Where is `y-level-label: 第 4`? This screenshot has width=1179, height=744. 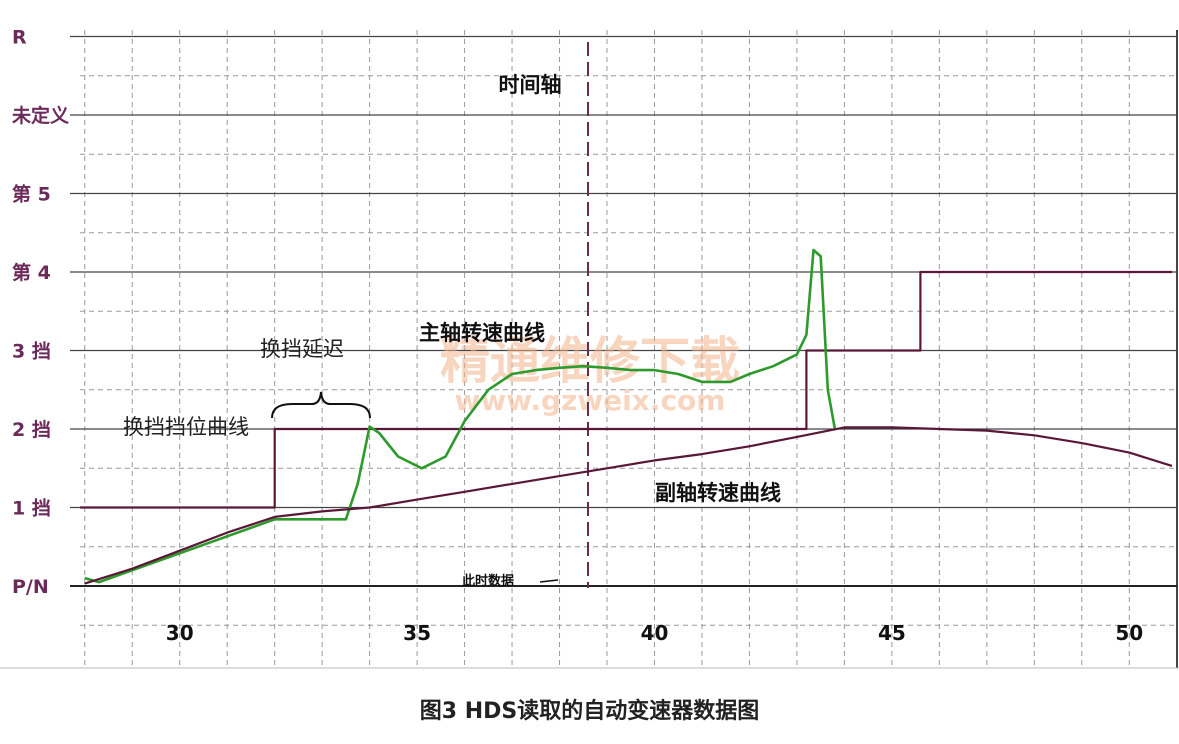 y-level-label: 第 4 is located at coordinates (31, 272).